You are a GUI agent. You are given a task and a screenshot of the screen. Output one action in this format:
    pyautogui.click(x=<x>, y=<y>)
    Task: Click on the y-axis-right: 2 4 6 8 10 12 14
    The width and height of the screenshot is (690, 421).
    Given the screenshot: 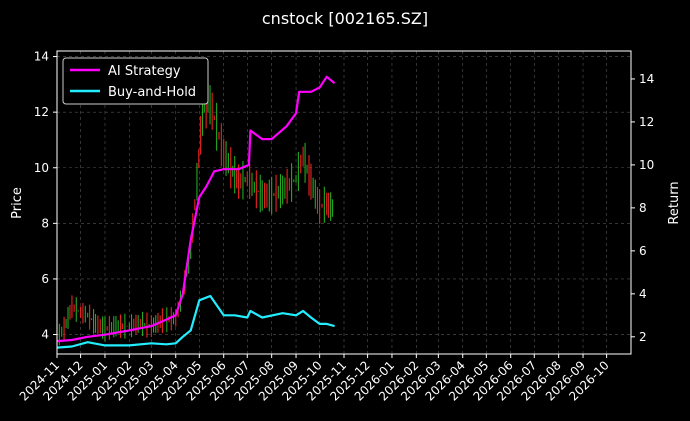 What is the action you would take?
    pyautogui.click(x=642, y=208)
    